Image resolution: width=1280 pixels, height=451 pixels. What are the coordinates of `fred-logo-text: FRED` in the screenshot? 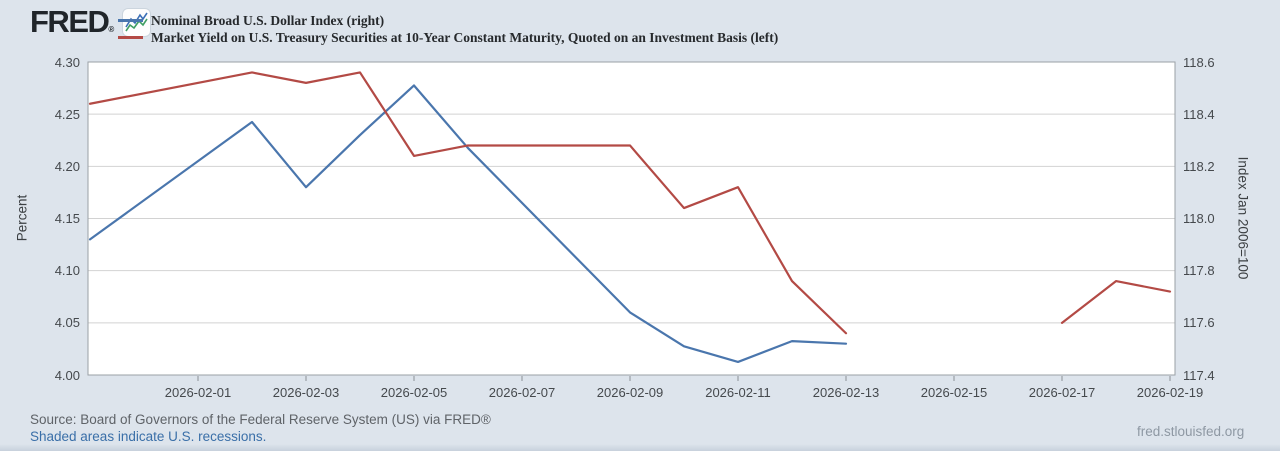 It's located at (70, 21).